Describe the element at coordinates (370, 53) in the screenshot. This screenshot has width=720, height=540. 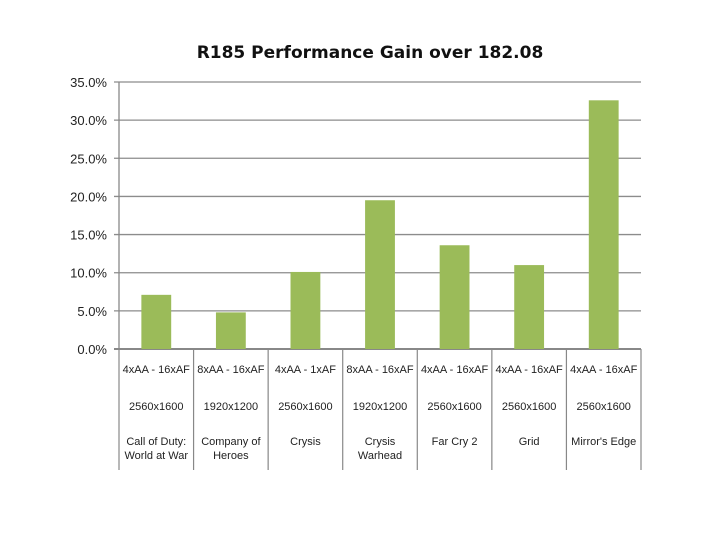
I see `chart-title: R185 Performance Gain over 182.08` at that location.